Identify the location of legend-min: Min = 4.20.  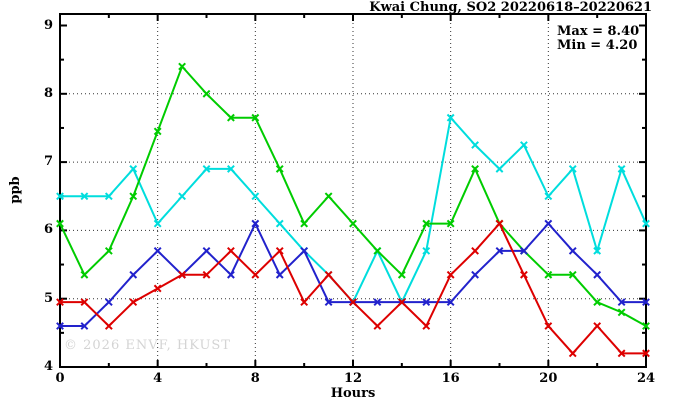
(597, 45).